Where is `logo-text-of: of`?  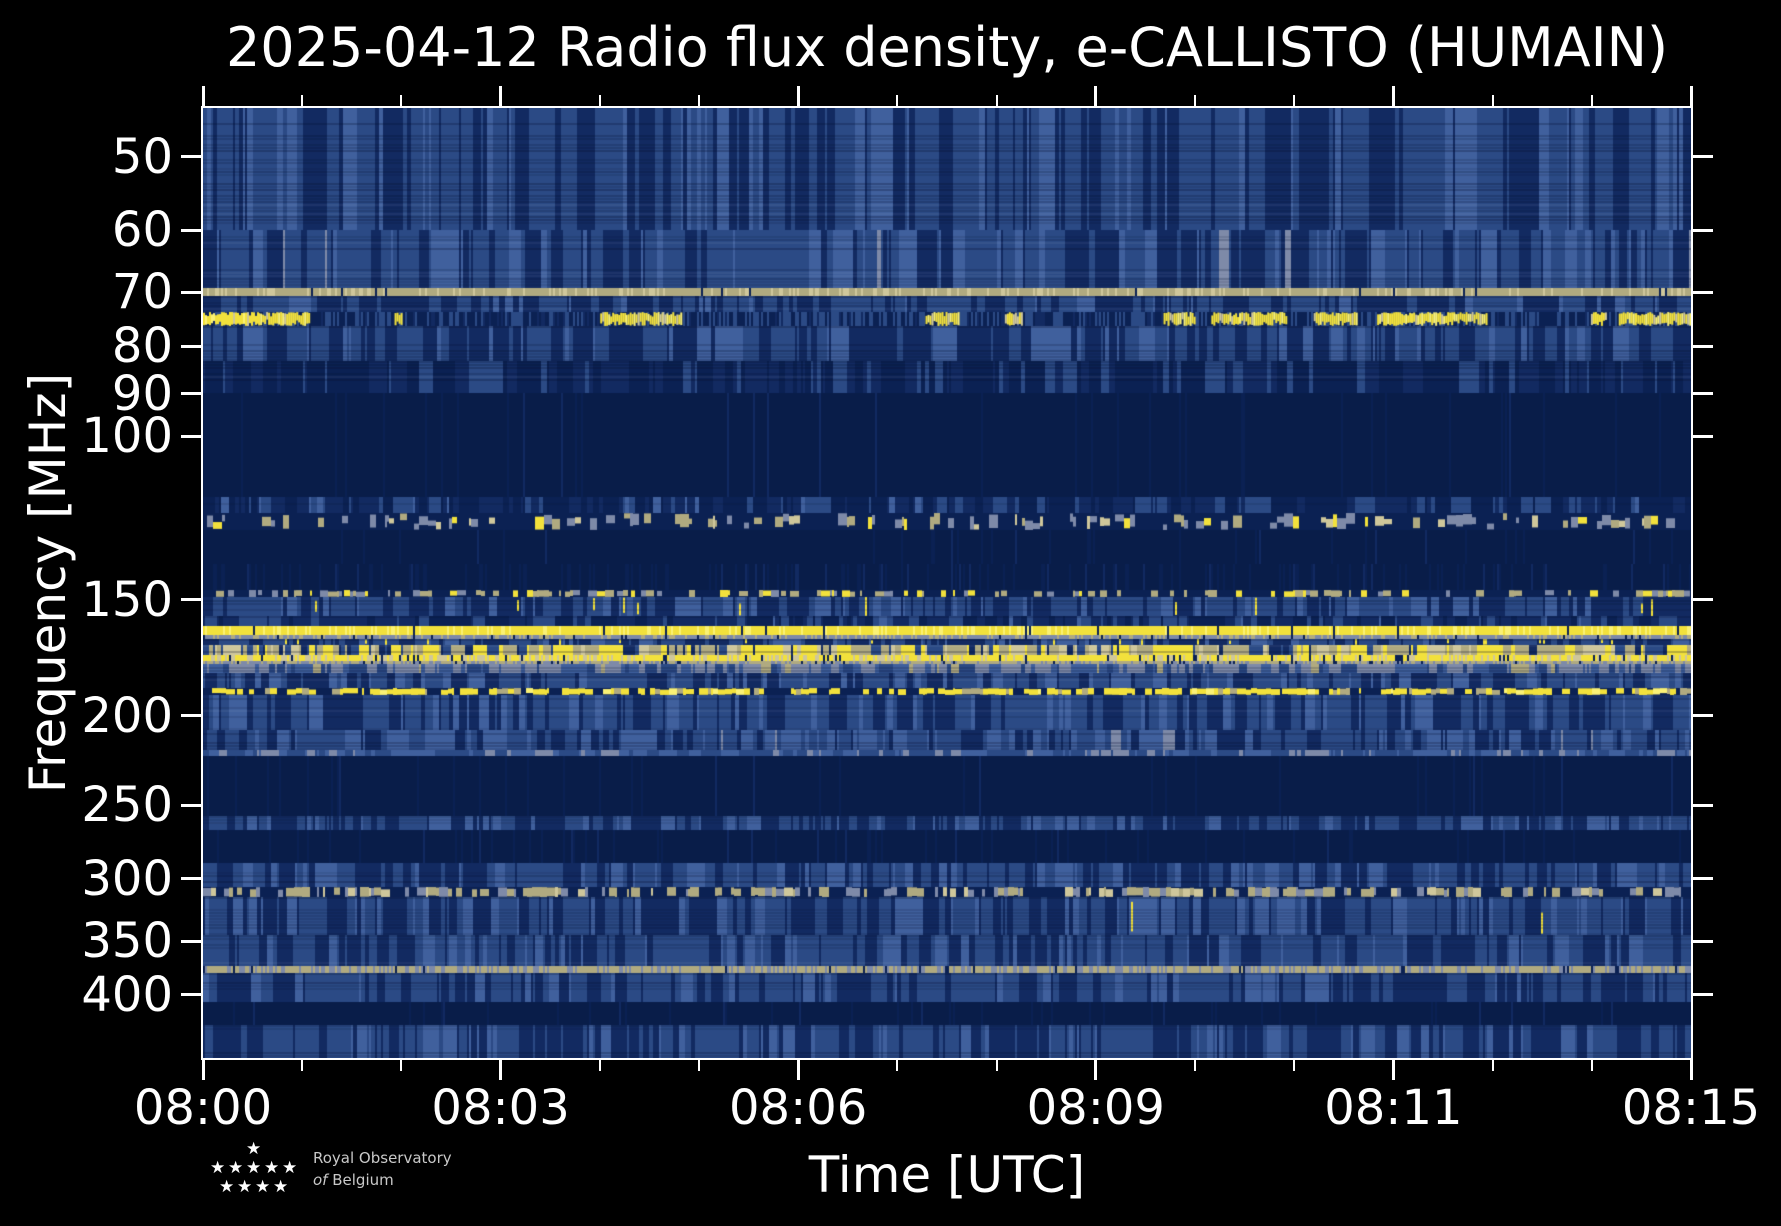
logo-text-of: of is located at coordinates (320, 1180).